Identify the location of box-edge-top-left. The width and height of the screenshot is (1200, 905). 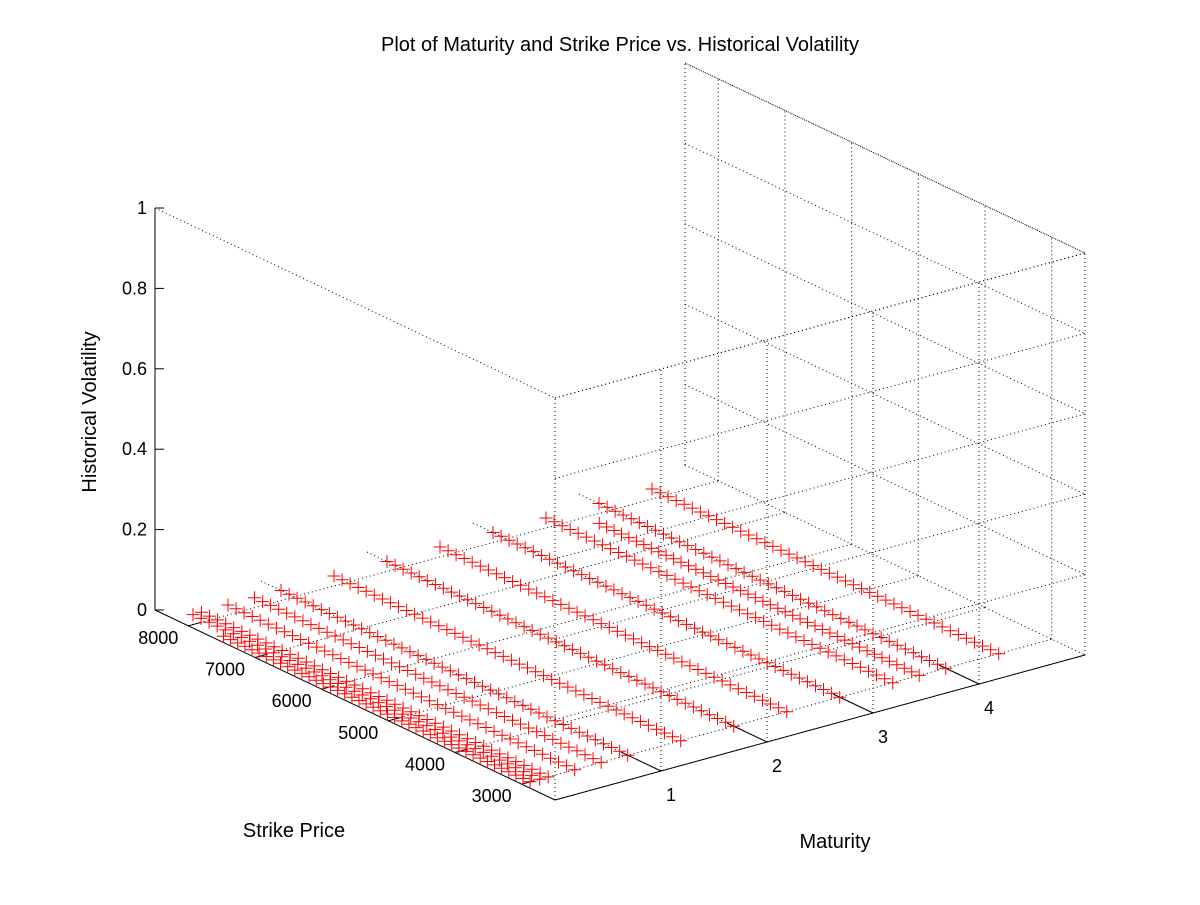
(355, 303).